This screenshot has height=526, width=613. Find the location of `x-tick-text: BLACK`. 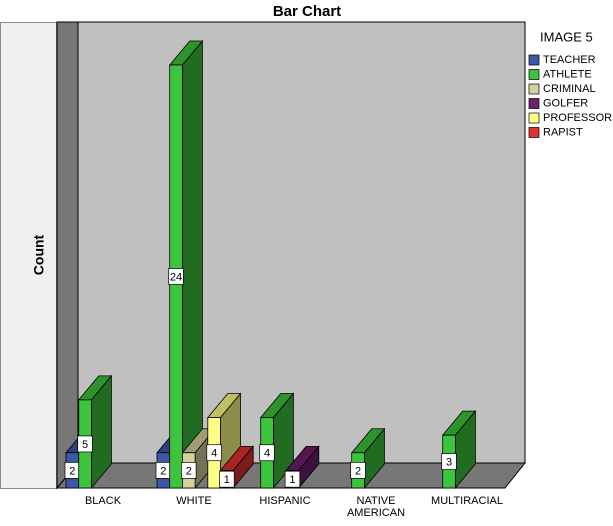

x-tick-text: BLACK is located at coordinates (103, 501).